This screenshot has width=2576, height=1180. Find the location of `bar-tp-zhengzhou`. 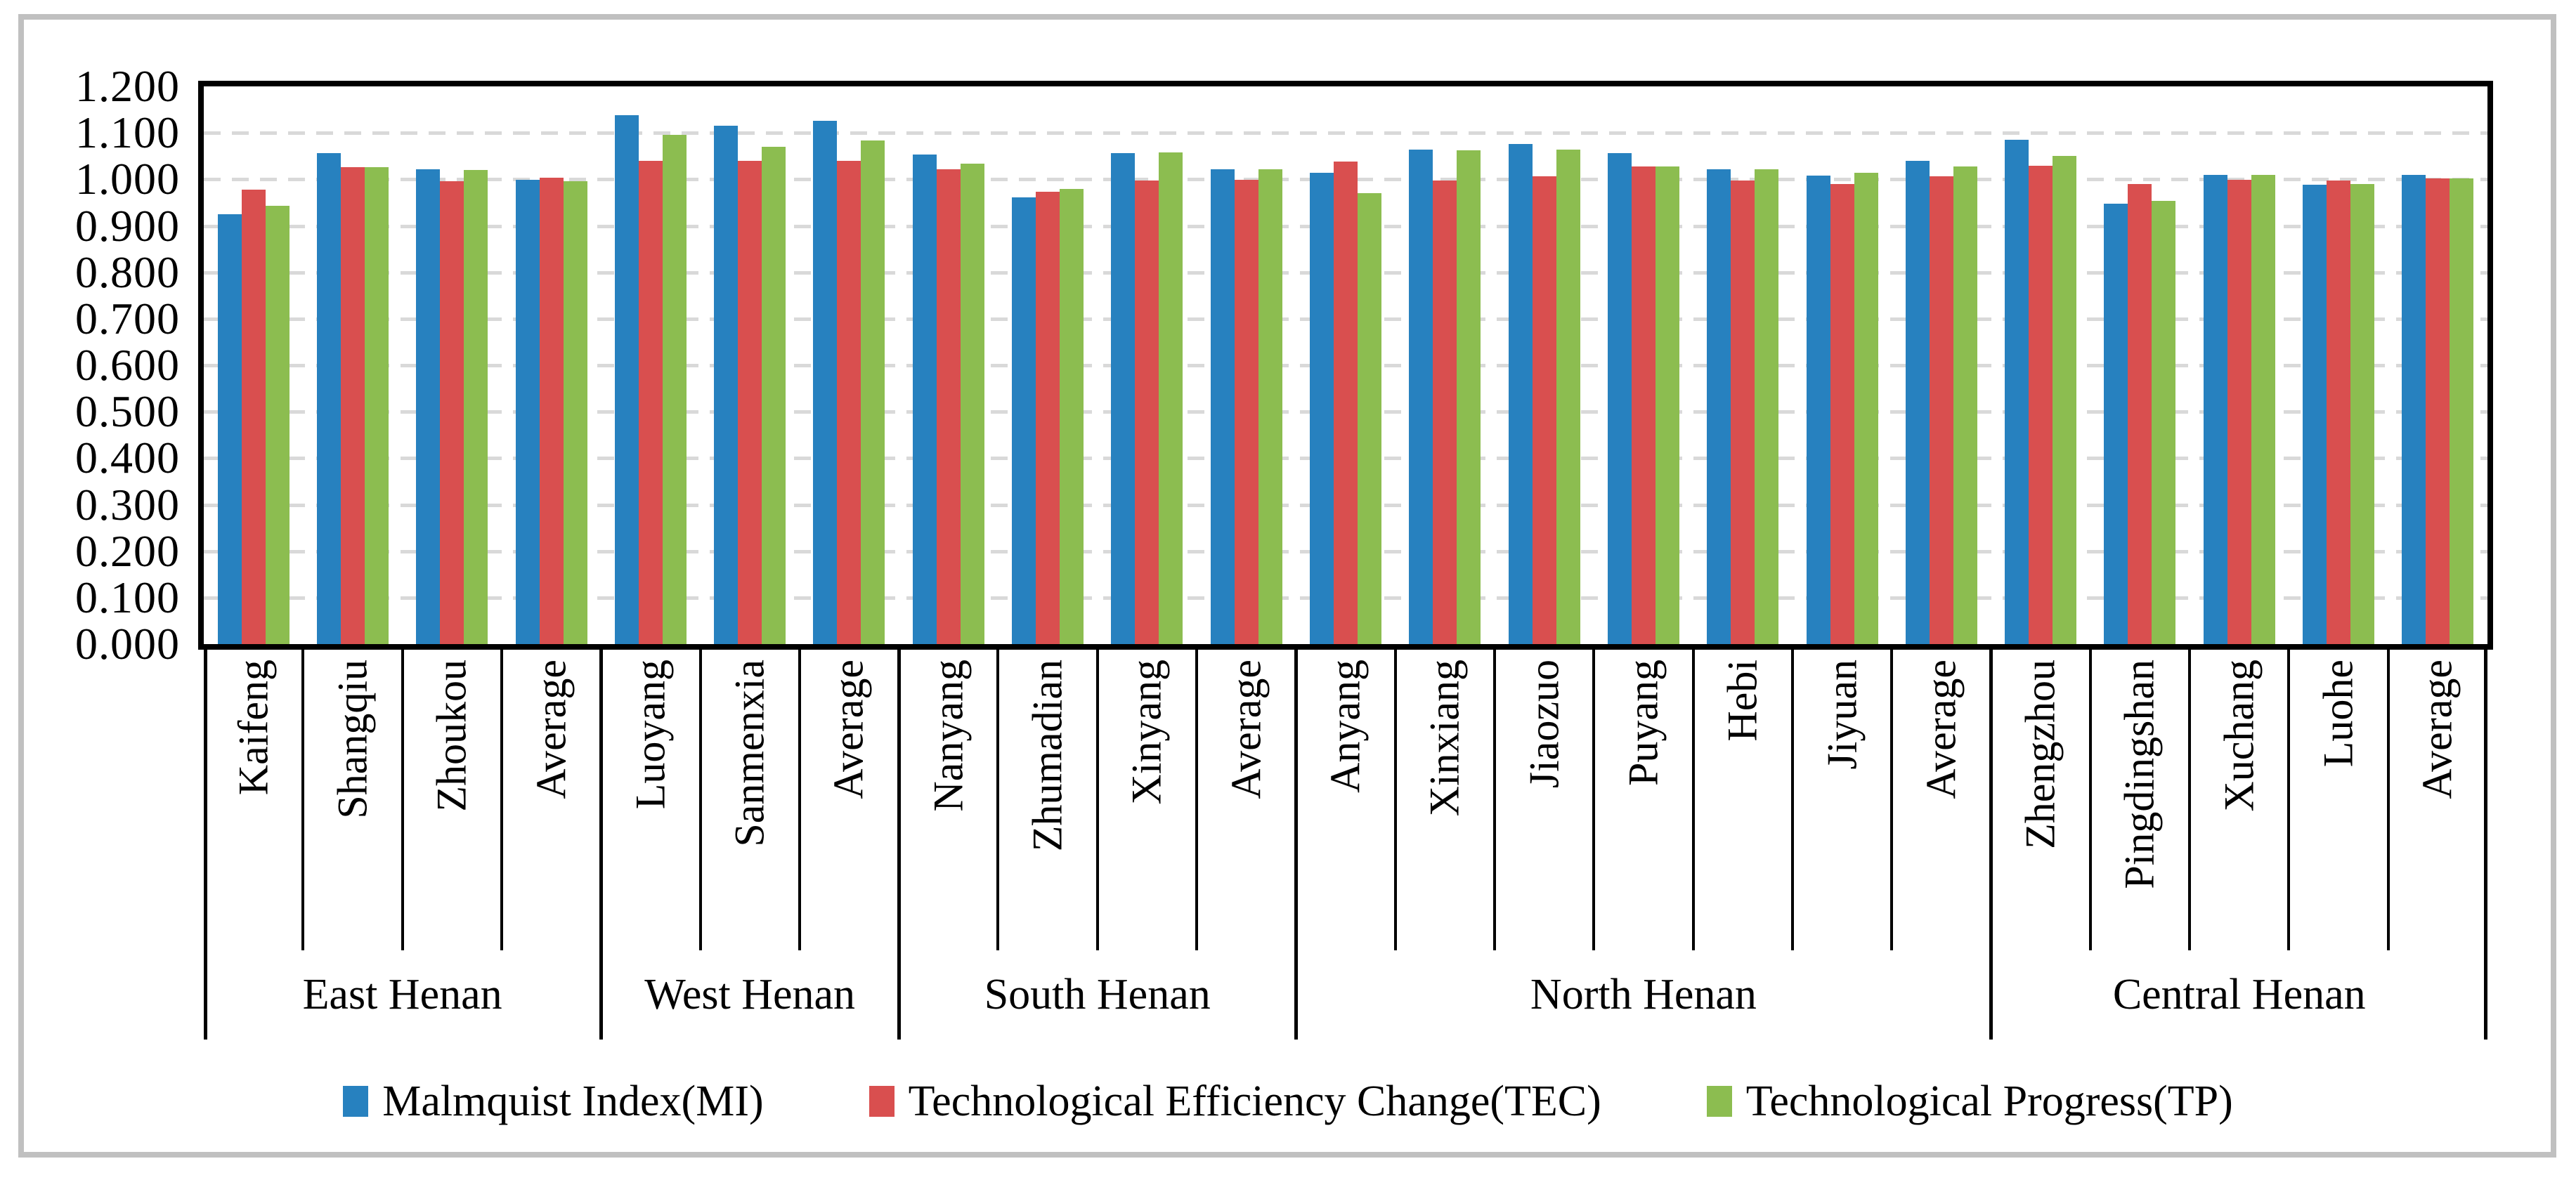

bar-tp-zhengzhou is located at coordinates (2065, 399).